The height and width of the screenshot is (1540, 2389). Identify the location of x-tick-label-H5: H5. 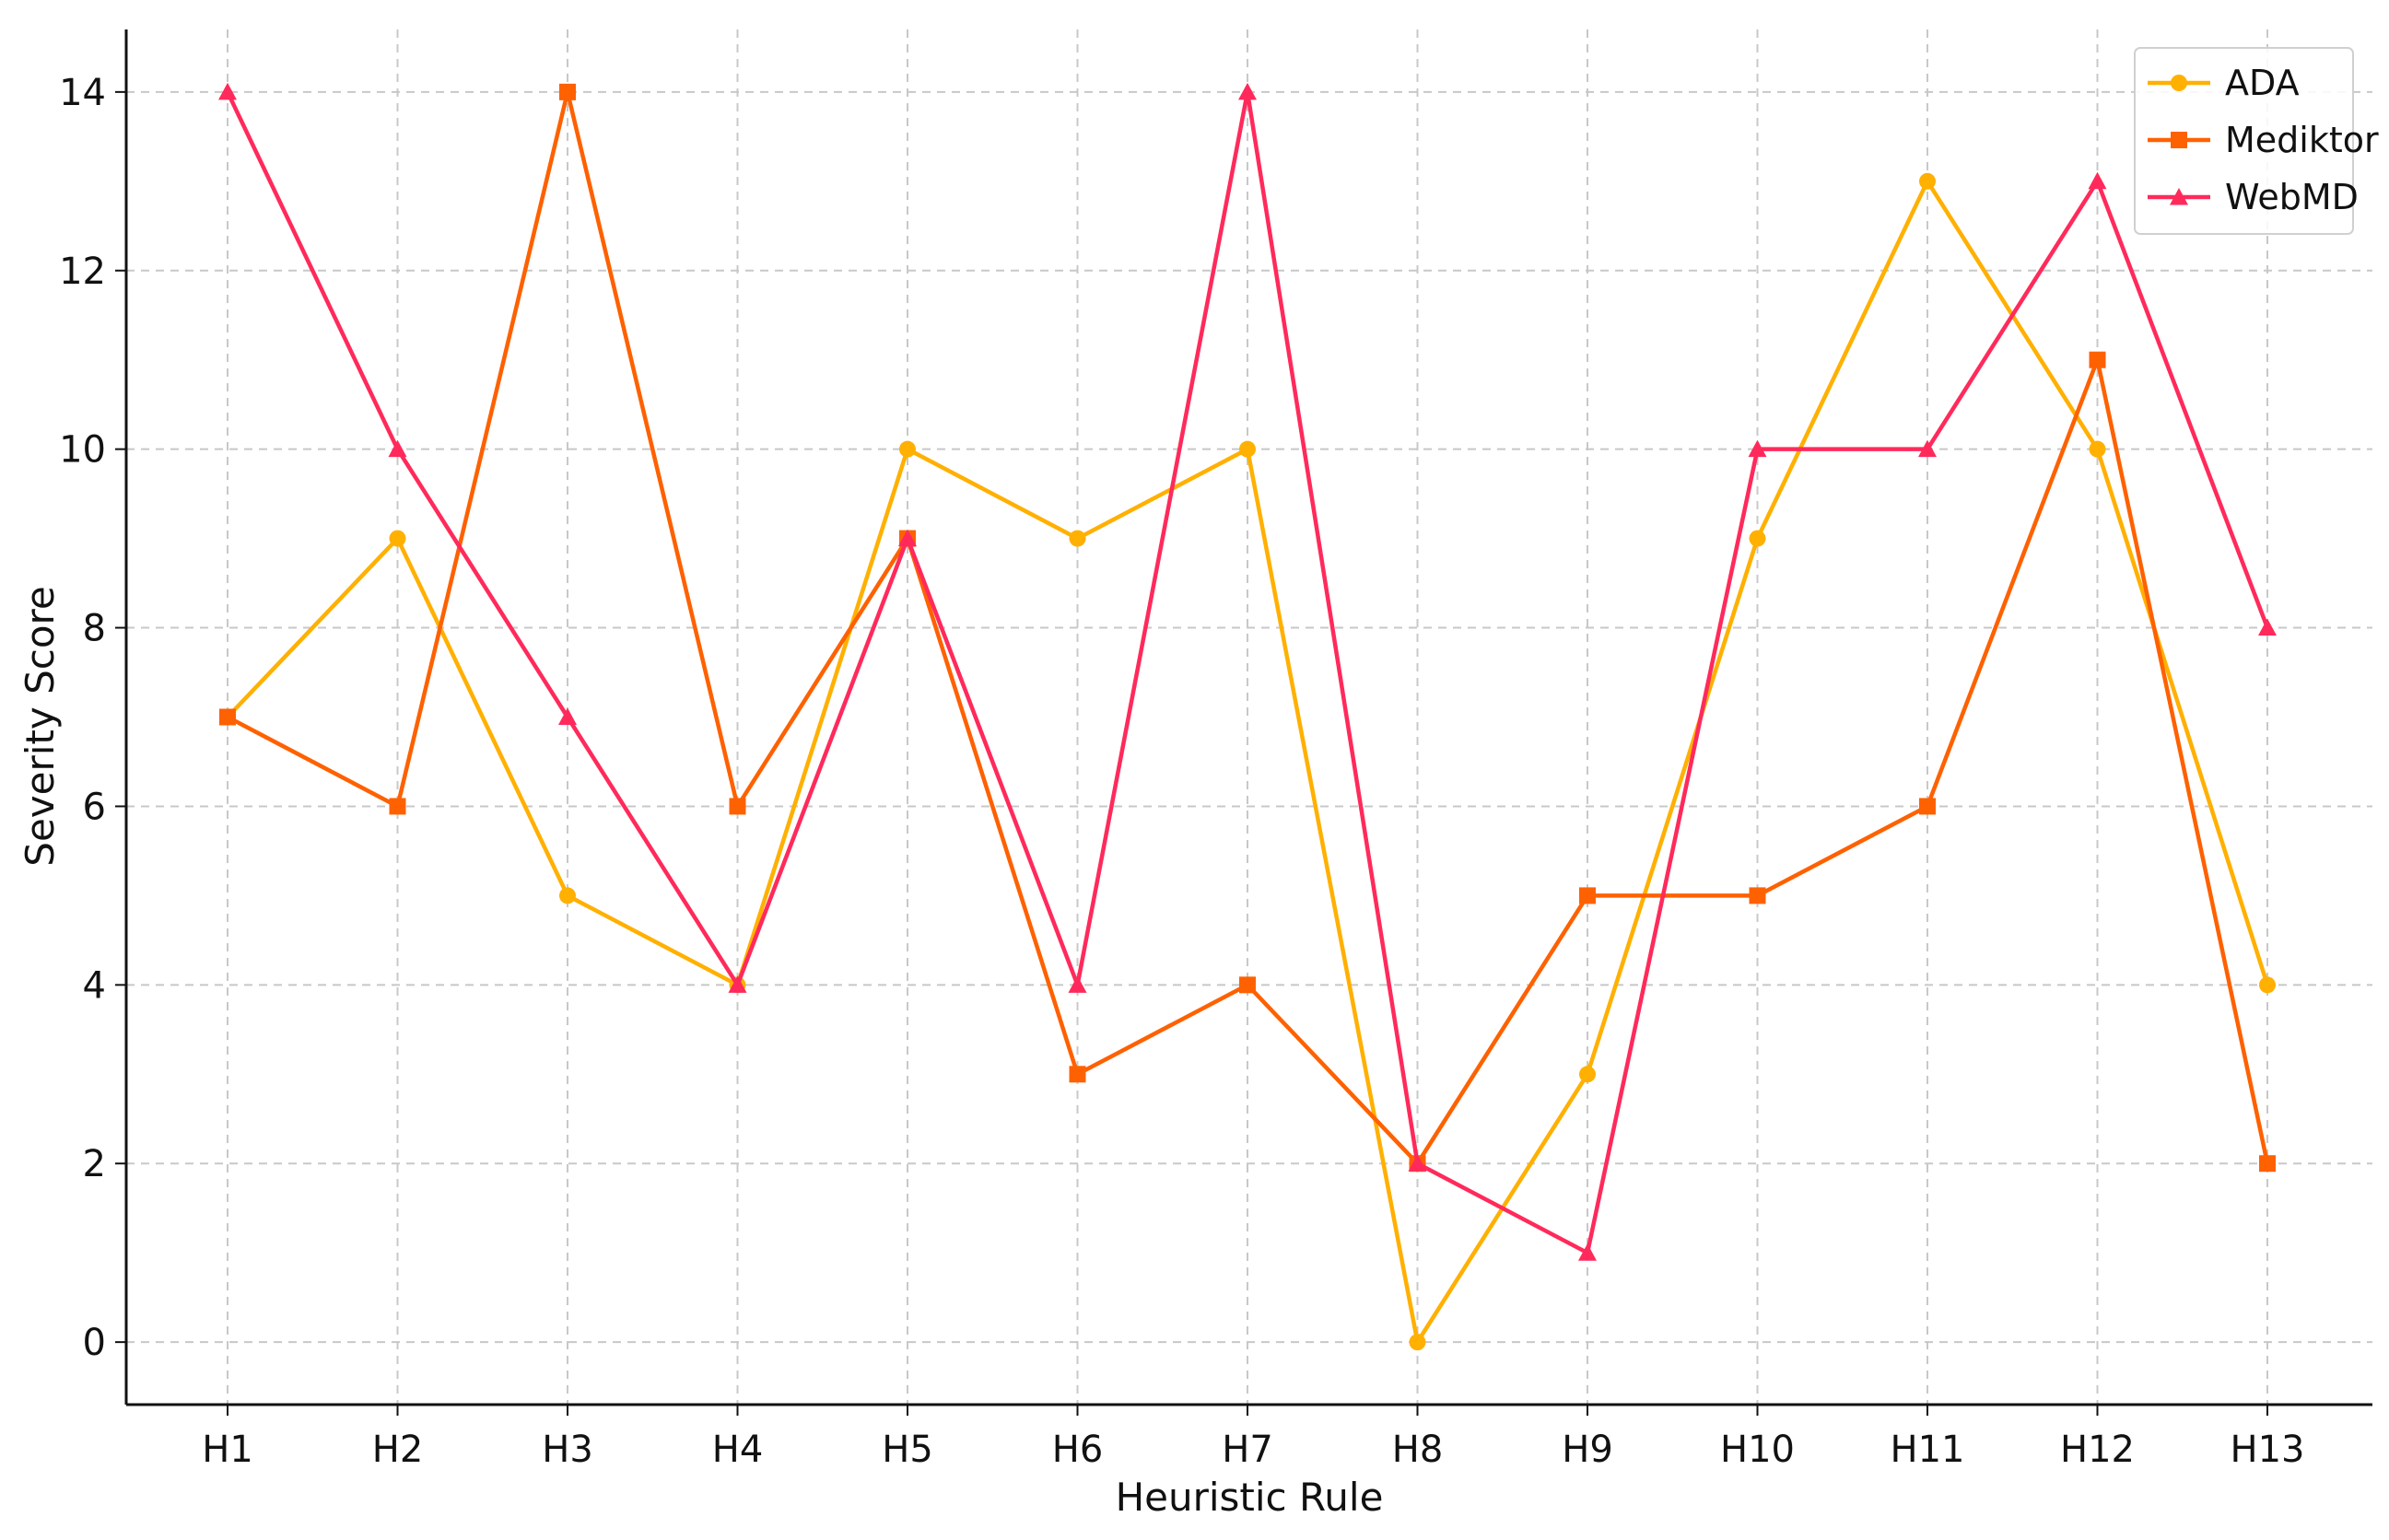
(907, 1450).